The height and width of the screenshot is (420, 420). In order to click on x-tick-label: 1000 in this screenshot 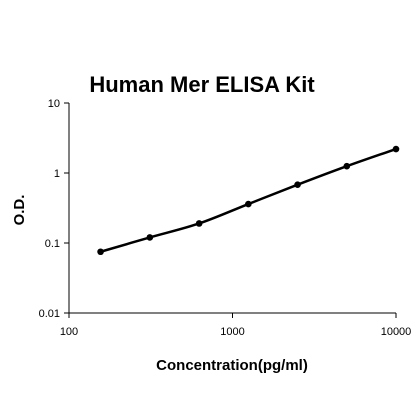, I will do `click(232, 332)`.